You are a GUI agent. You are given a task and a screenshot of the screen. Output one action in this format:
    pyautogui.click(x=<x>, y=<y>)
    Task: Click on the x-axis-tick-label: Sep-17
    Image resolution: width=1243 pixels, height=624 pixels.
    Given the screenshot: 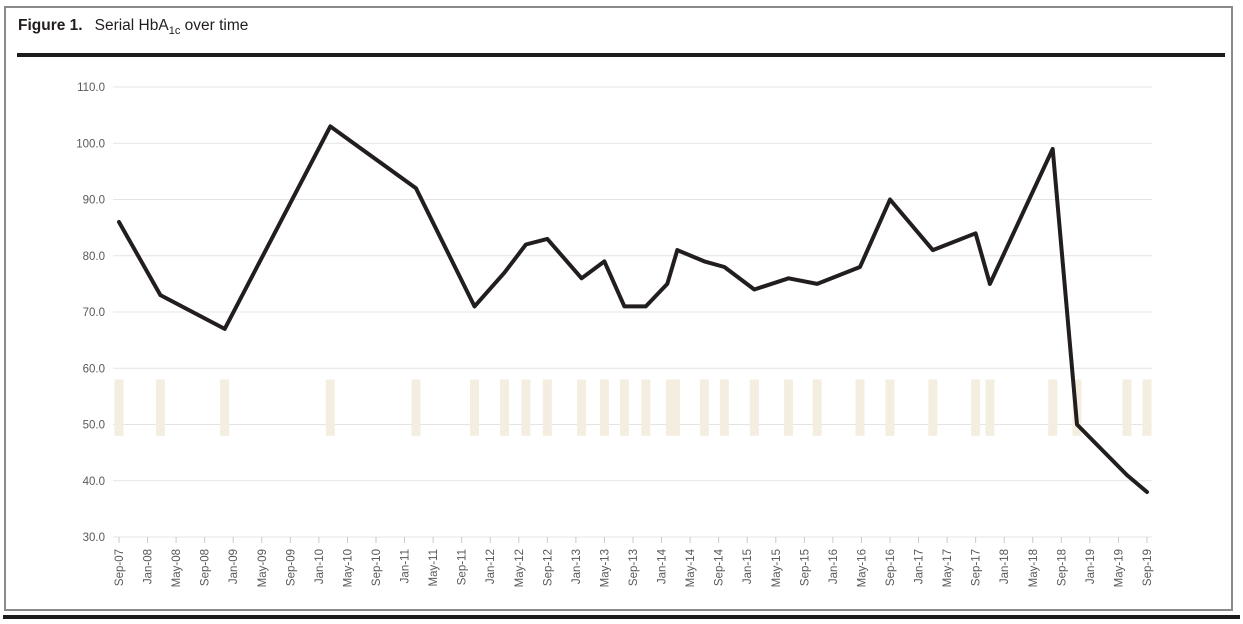 What is the action you would take?
    pyautogui.click(x=977, y=567)
    